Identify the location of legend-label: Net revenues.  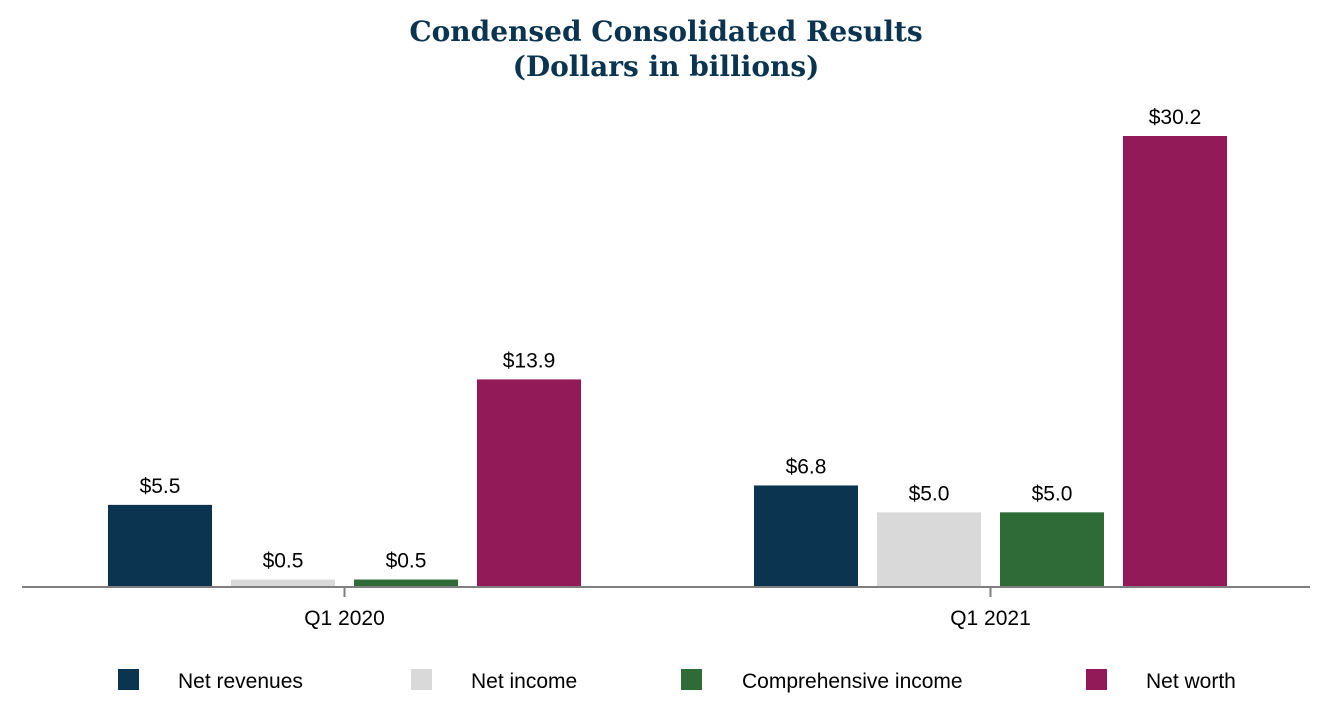
(240, 681).